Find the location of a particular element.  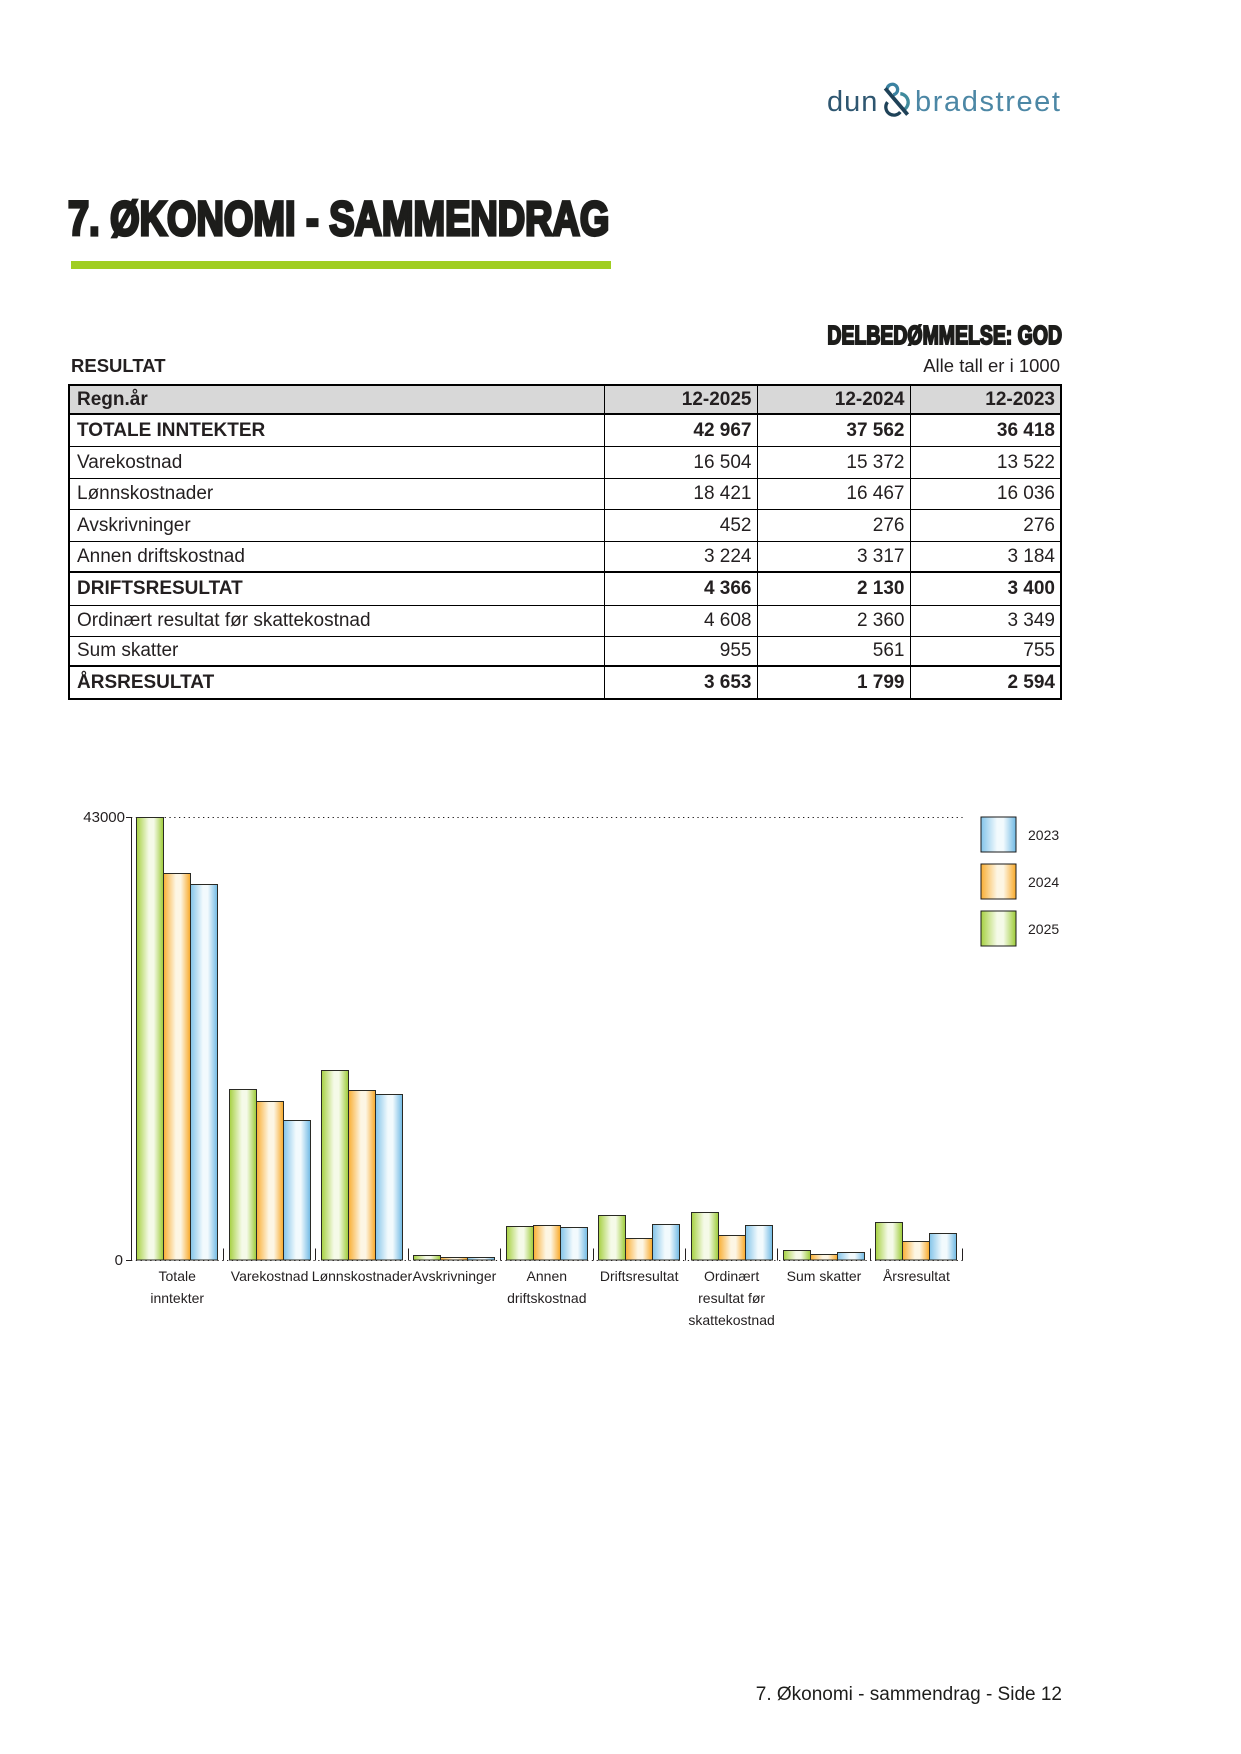

svg-text: Ordinært is located at coordinates (731, 1276).